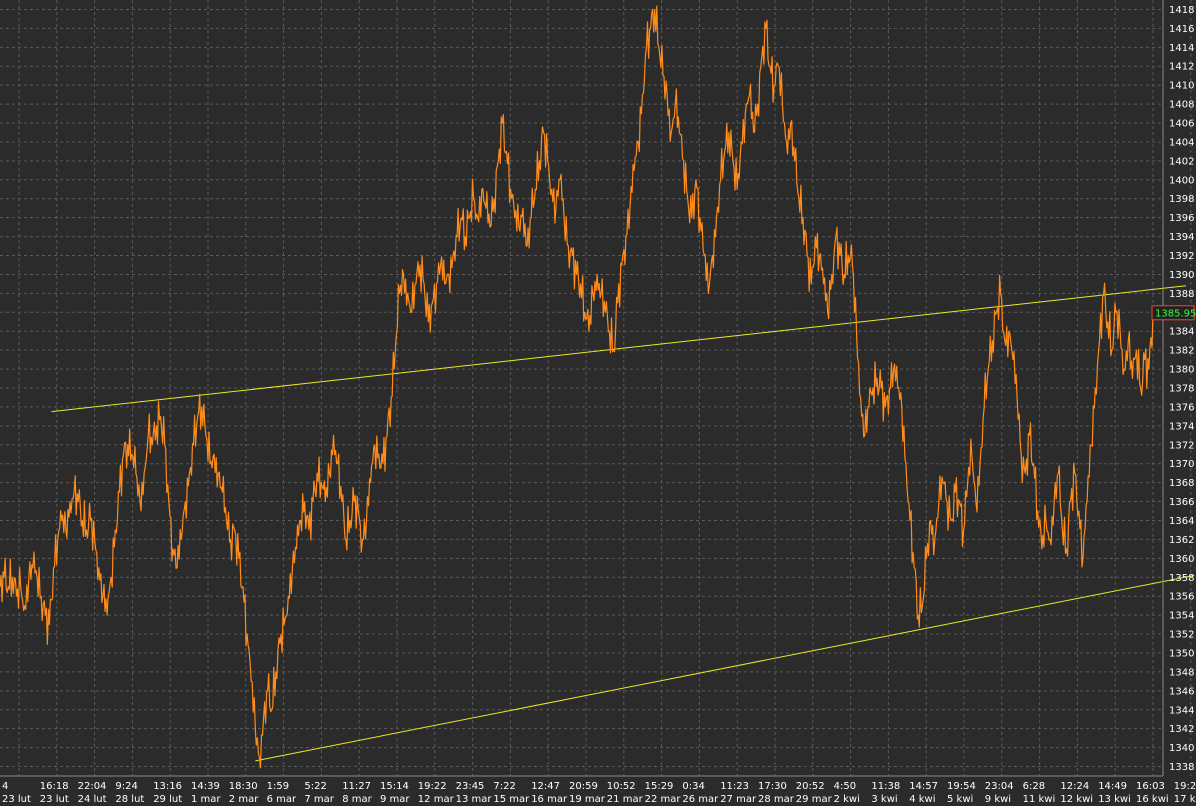 The height and width of the screenshot is (806, 1196). I want to click on y-tick-label: 1360, so click(1181, 559).